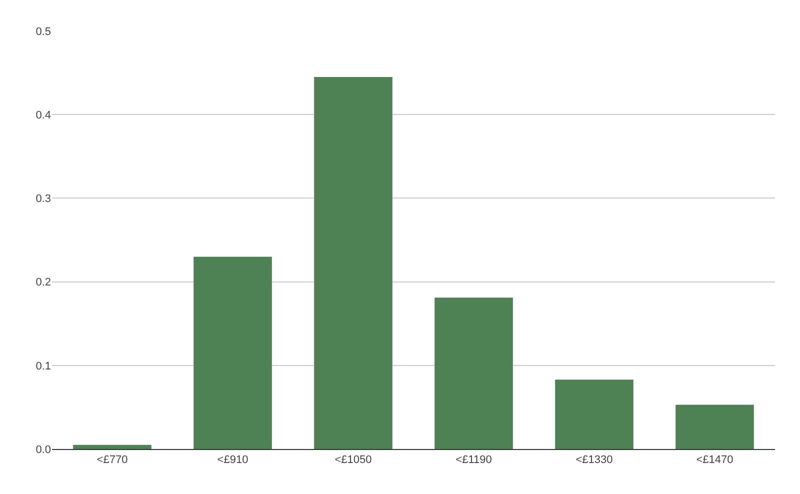  What do you see at coordinates (112, 460) in the screenshot?
I see `x-tick-label: <£770` at bounding box center [112, 460].